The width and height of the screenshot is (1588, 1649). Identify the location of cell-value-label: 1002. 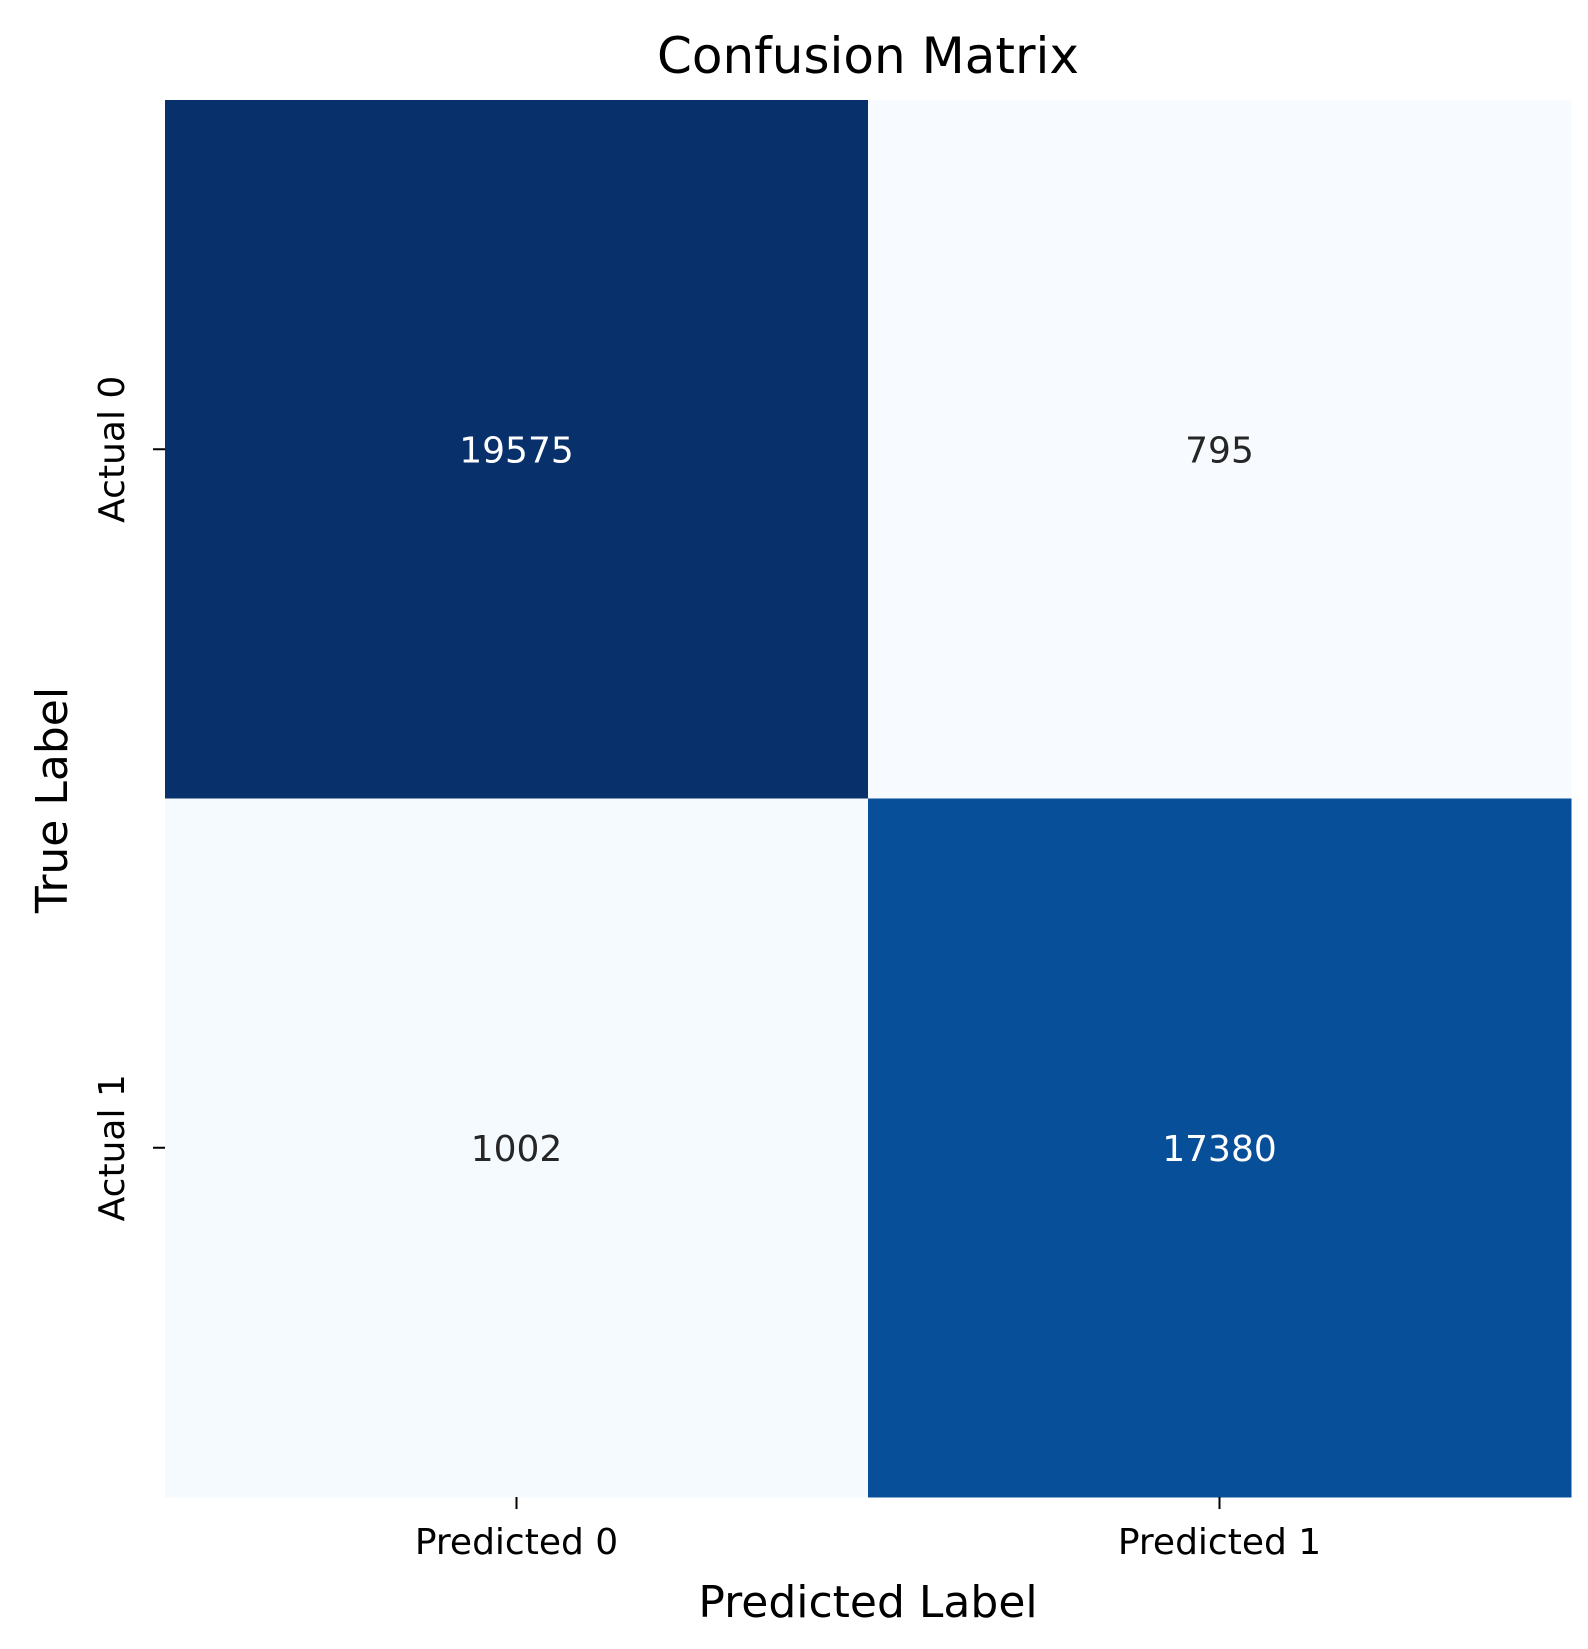
(517, 1149).